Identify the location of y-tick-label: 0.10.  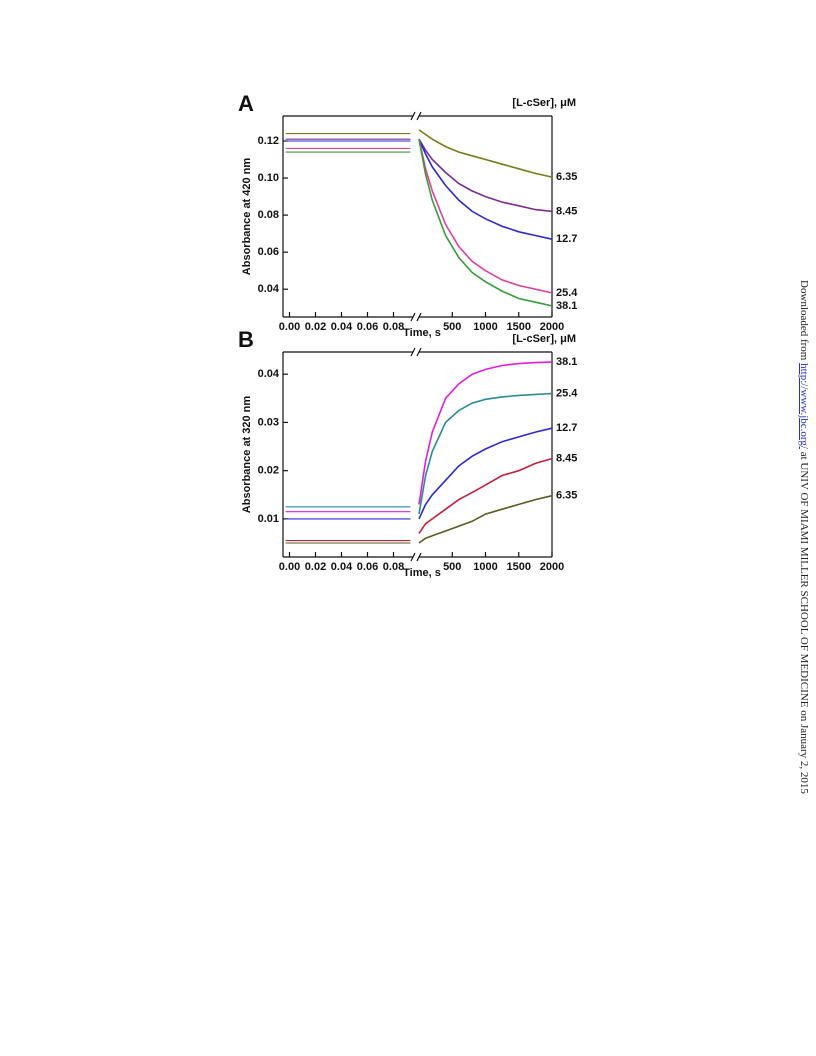
(268, 178).